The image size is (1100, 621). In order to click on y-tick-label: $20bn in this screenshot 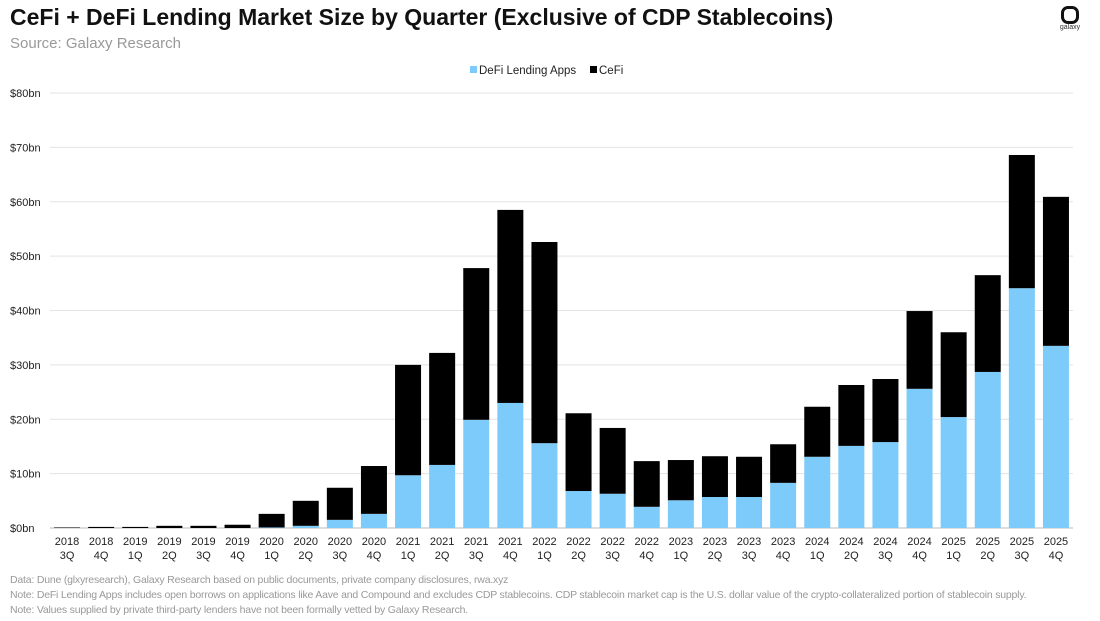, I will do `click(25, 420)`.